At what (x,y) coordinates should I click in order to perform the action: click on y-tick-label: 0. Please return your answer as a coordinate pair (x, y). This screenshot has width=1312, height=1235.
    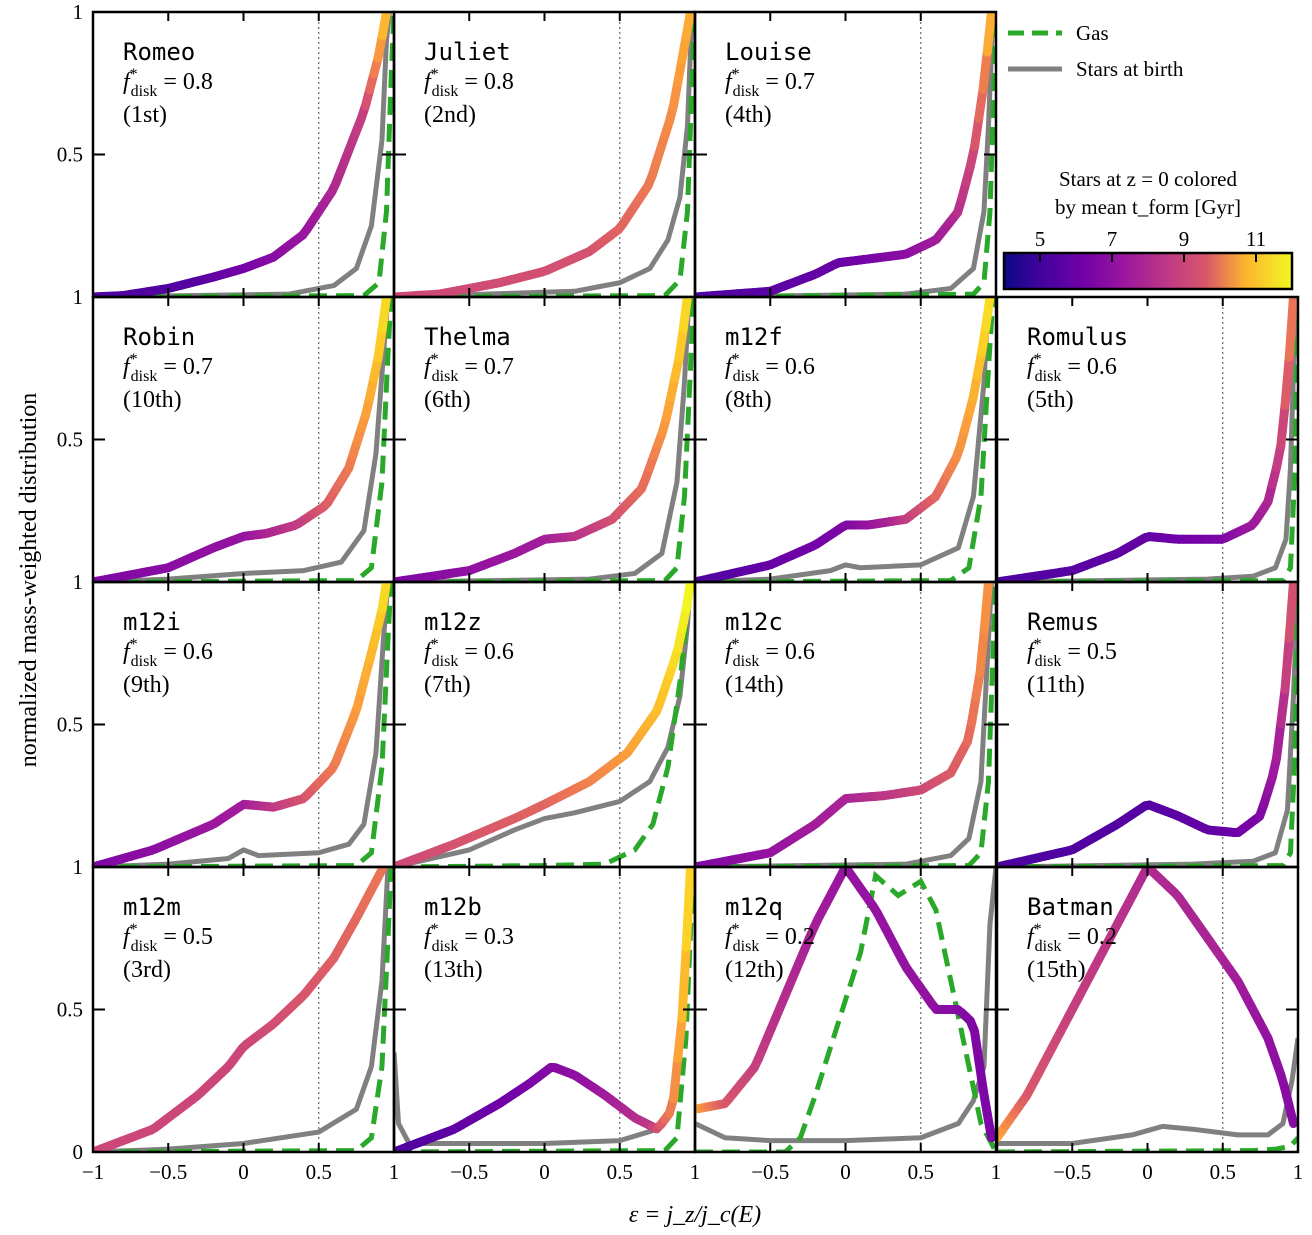
    Looking at the image, I should click on (78, 1152).